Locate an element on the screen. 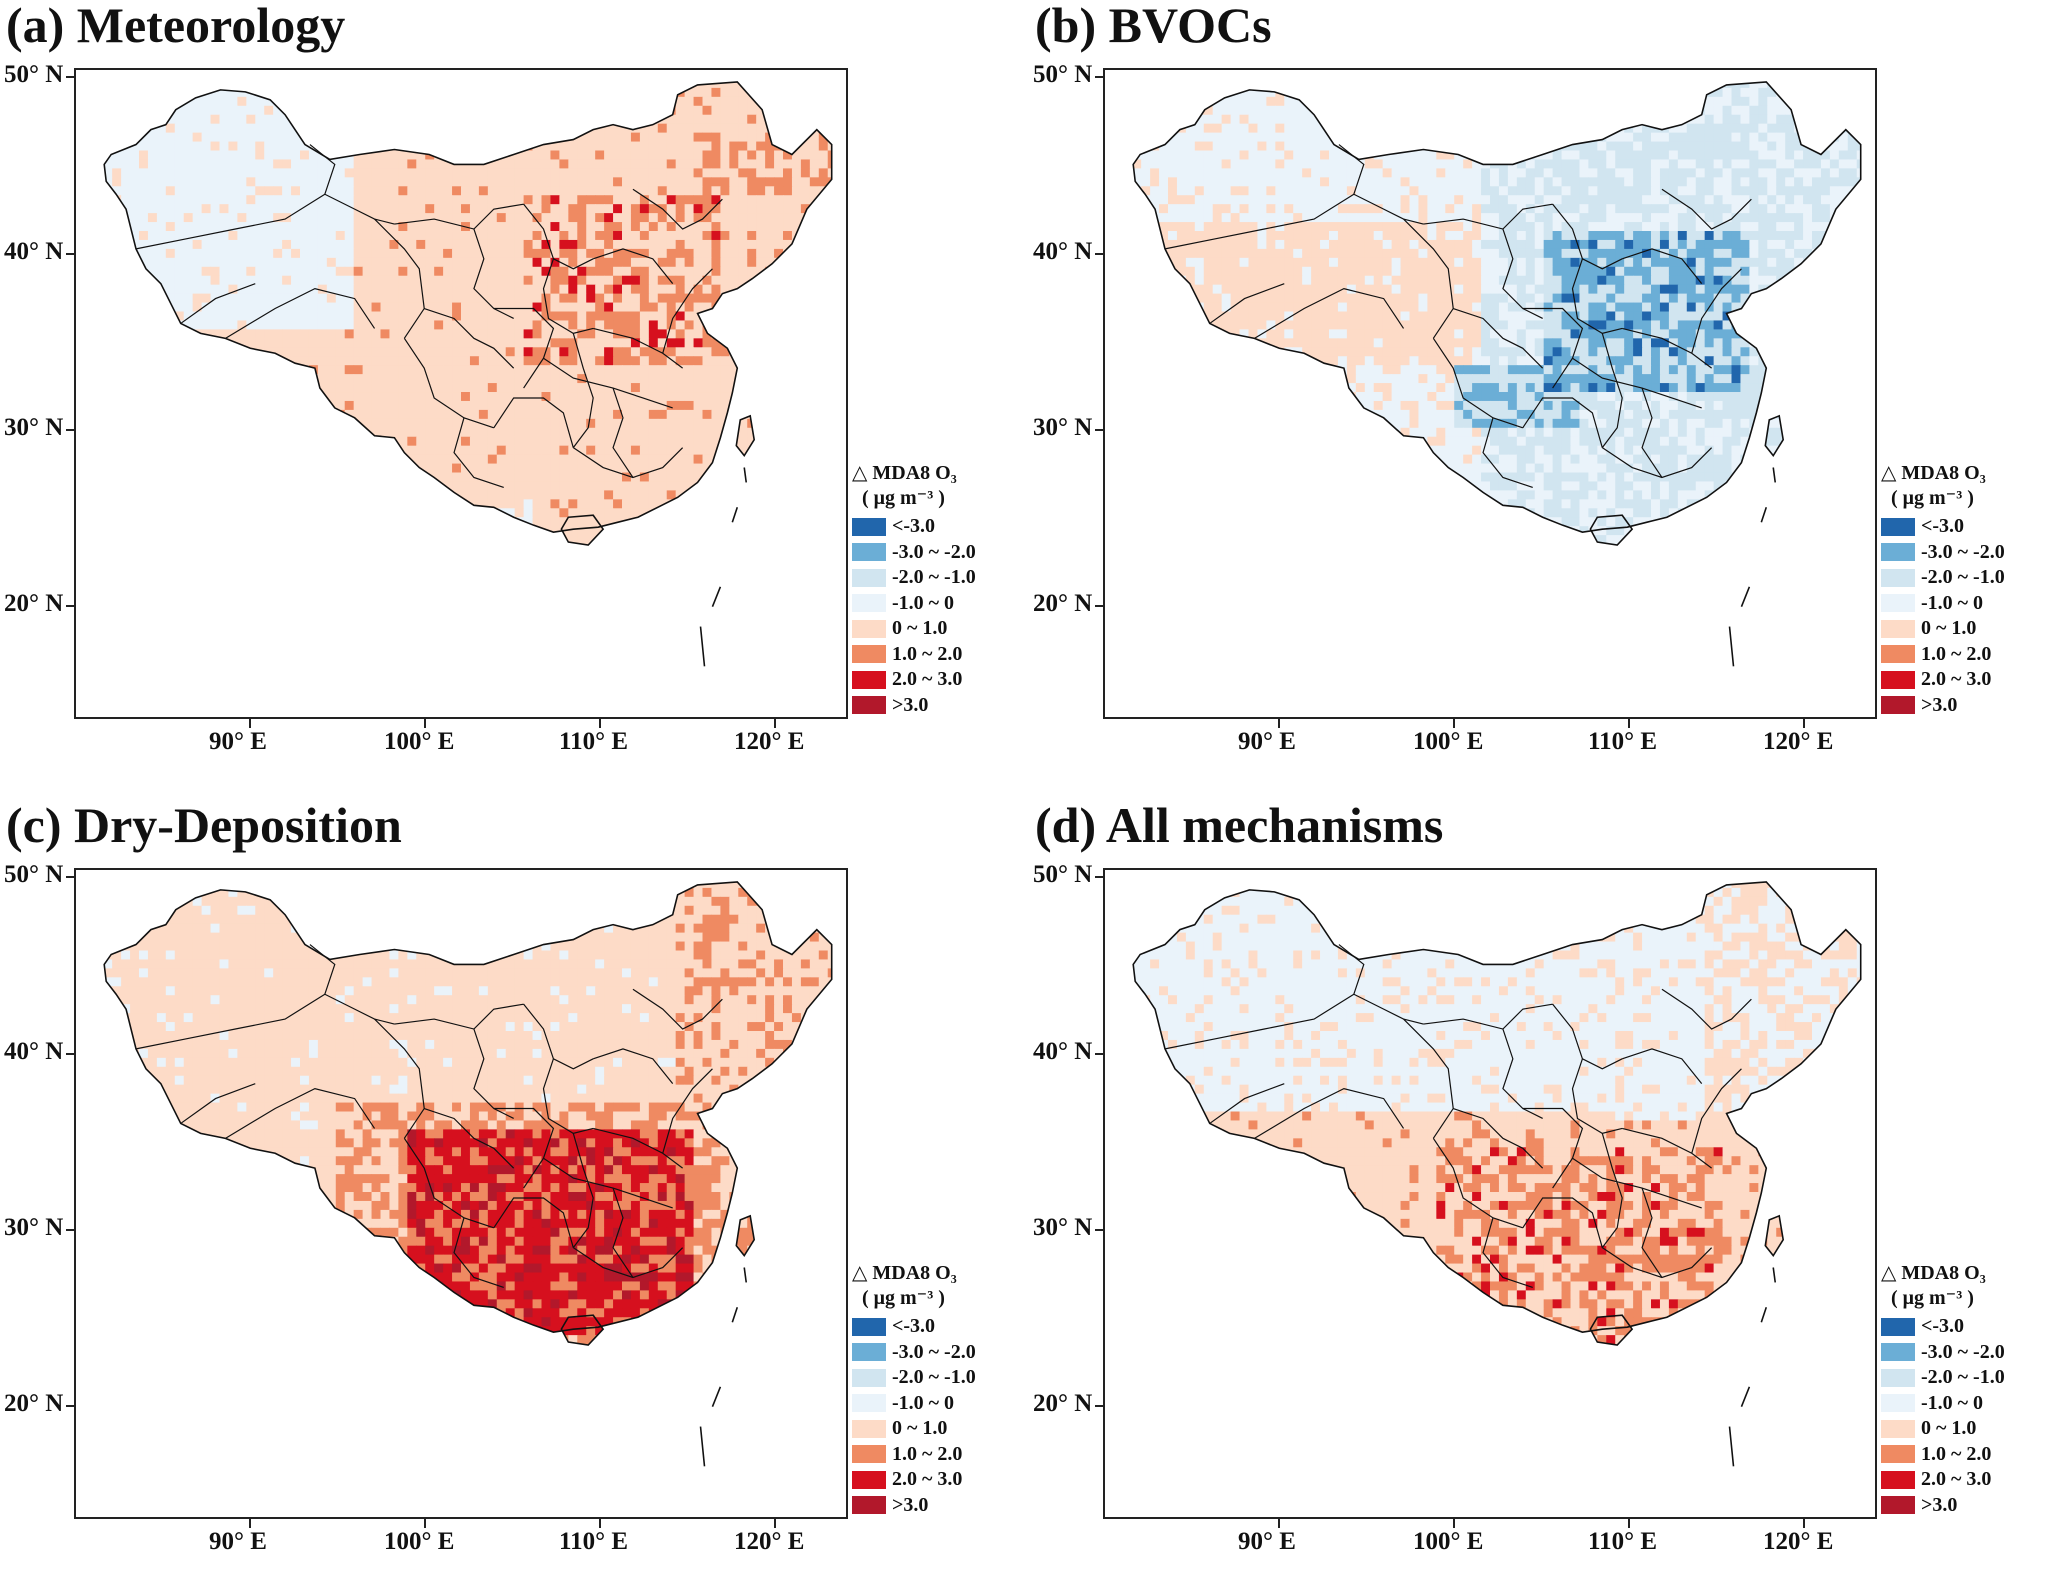 The width and height of the screenshot is (2058, 1578). legend-label: -1.0 ~ 0 is located at coordinates (923, 603).